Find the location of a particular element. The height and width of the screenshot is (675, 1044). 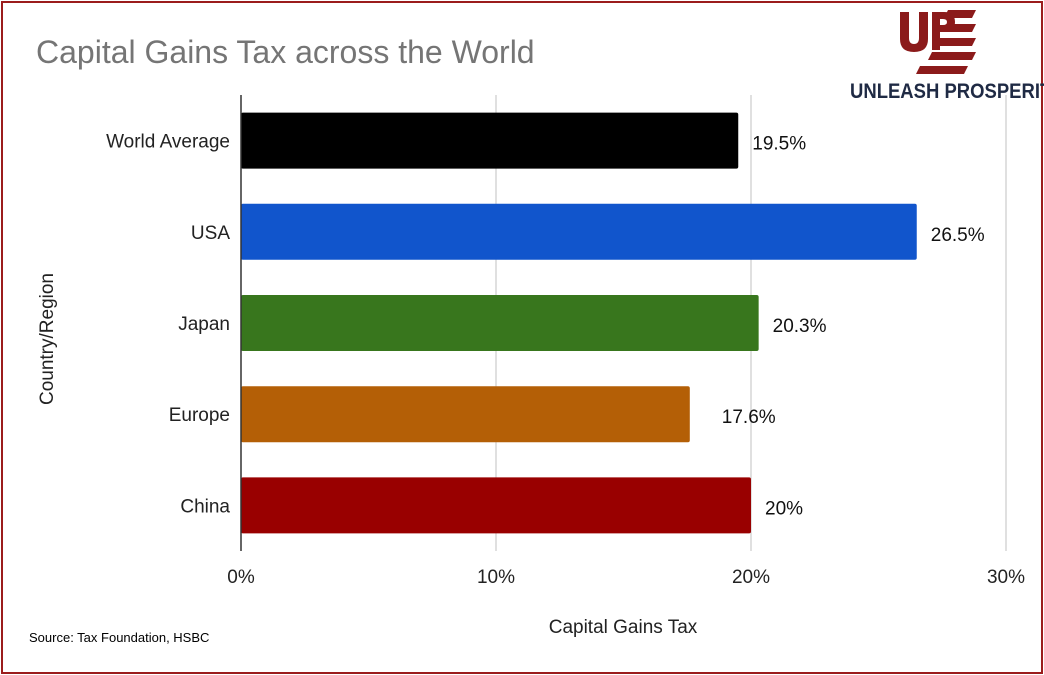

value-label: 26.5% is located at coordinates (958, 235).